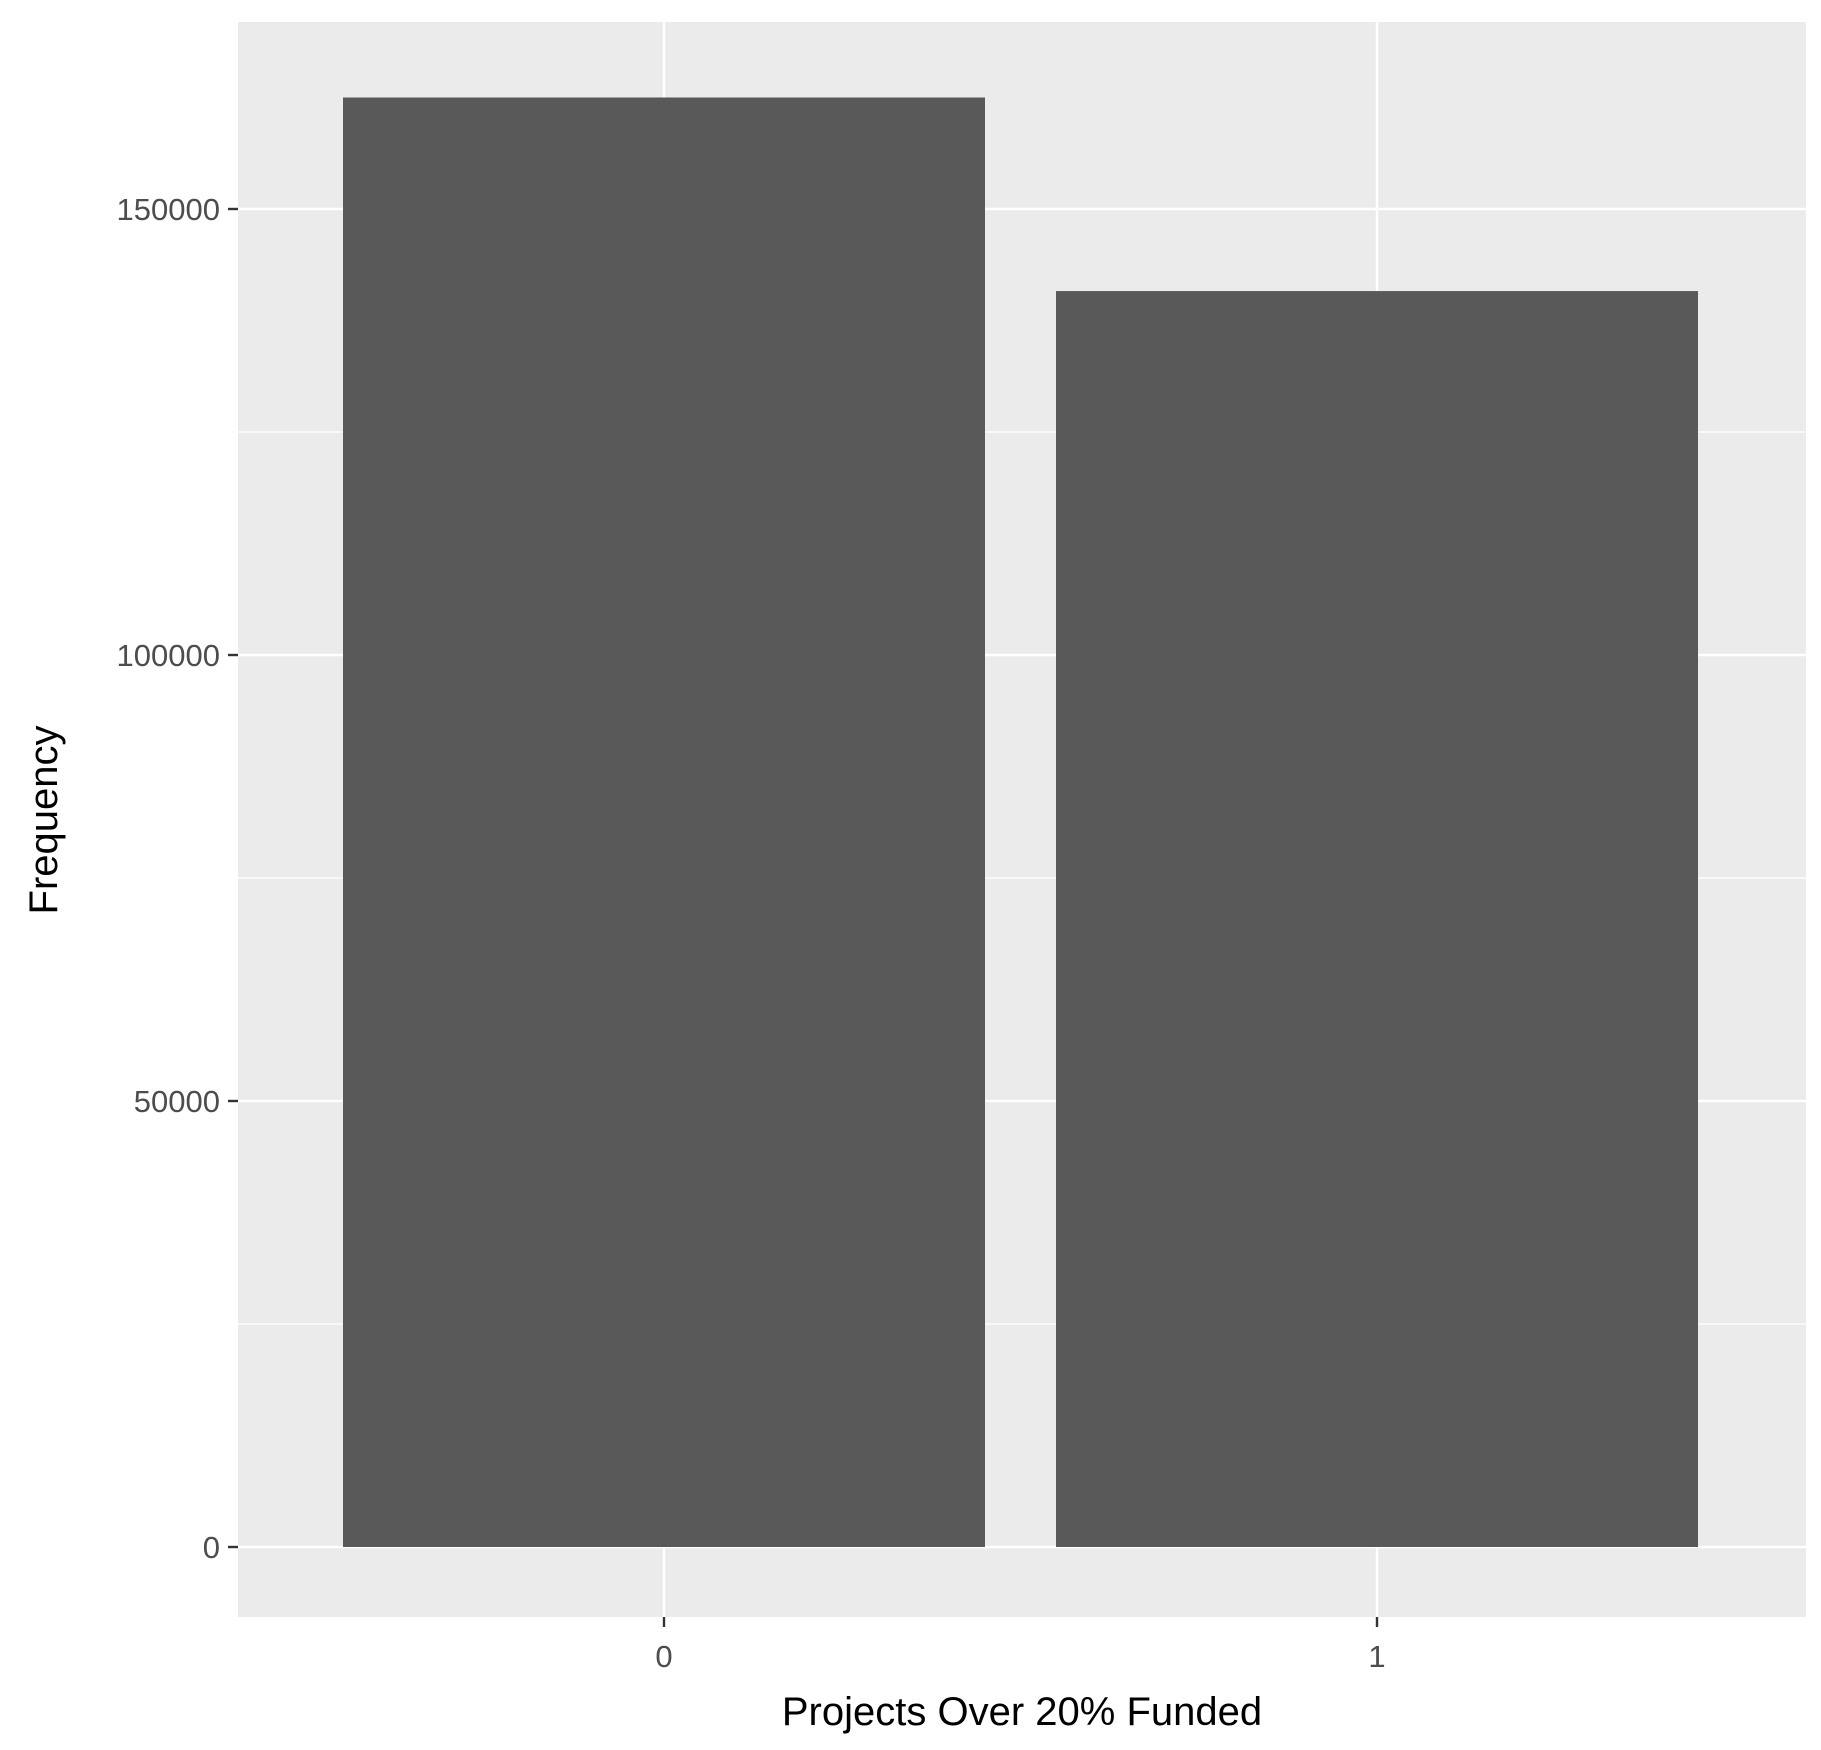  What do you see at coordinates (44, 820) in the screenshot?
I see `y-axis-title: Frequency` at bounding box center [44, 820].